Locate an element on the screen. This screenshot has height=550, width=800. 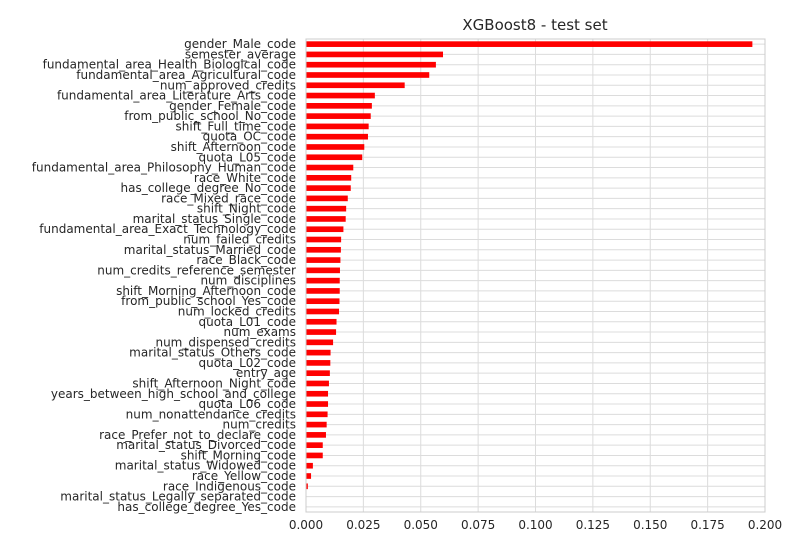
x-tick-label: 0.025 is located at coordinates (363, 525).